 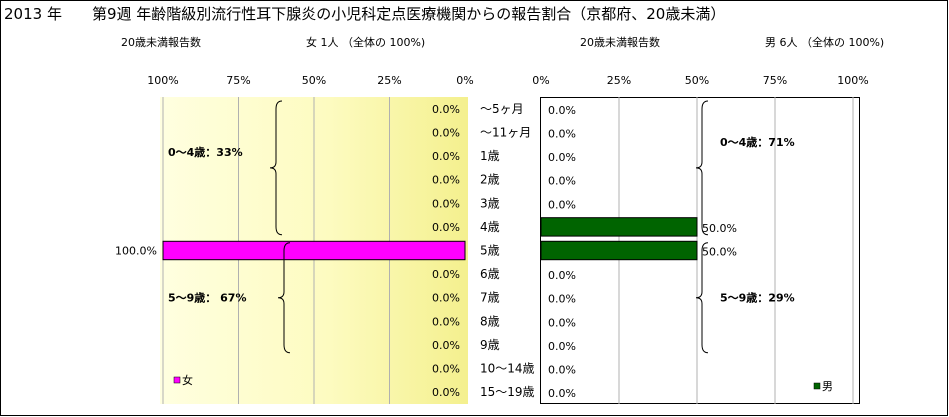 I want to click on age-label: 15～19歳, so click(x=507, y=392).